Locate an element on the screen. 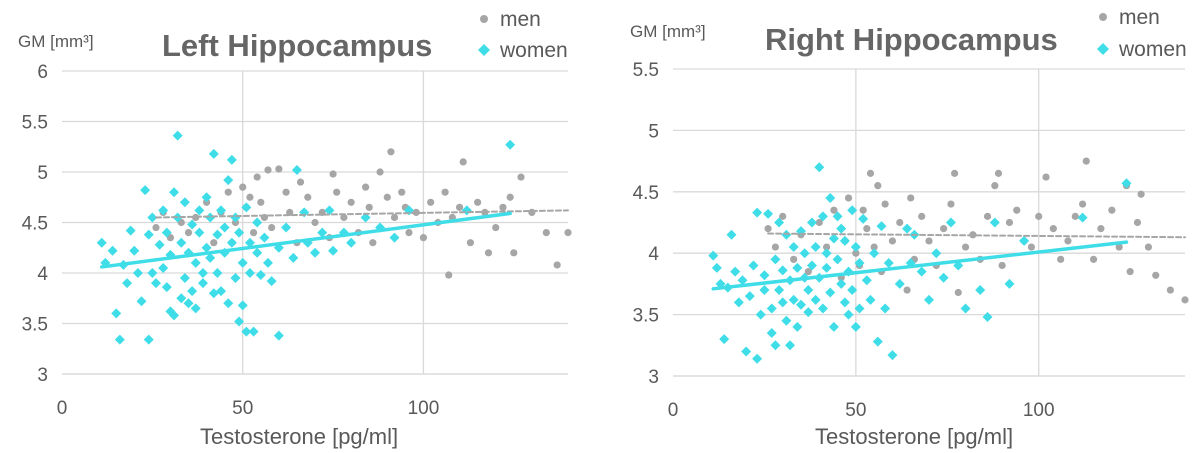 The image size is (1200, 453). y-tick-label: 4 is located at coordinates (653, 254).